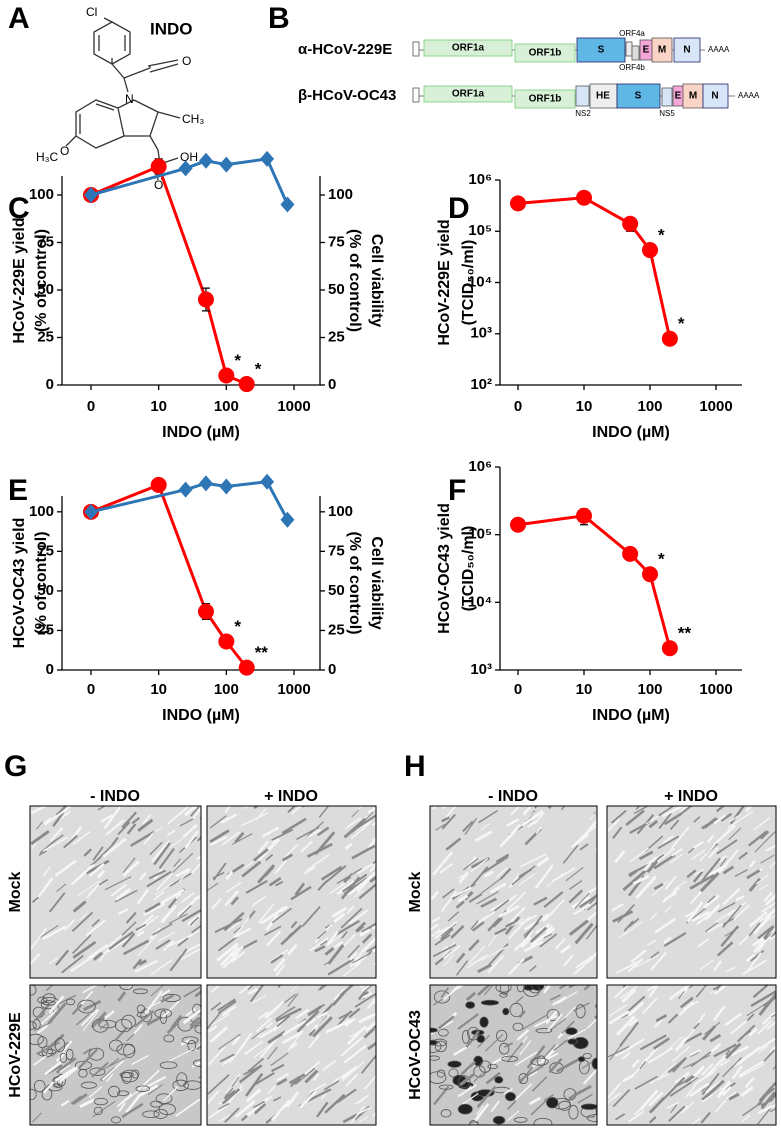  I want to click on y-tick-label: 10³, so click(481, 333).